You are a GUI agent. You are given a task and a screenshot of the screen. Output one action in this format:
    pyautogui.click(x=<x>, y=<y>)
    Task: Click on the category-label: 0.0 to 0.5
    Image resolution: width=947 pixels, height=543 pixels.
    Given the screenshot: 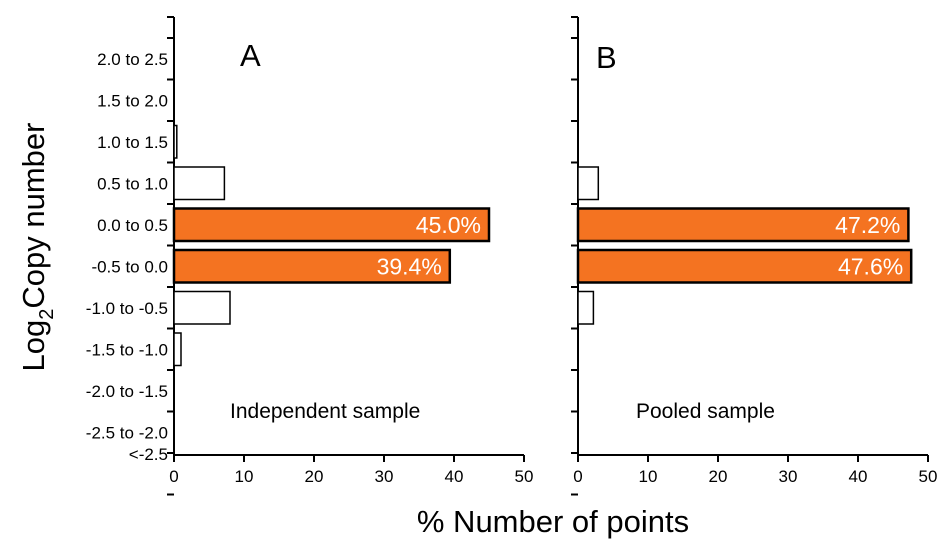 What is the action you would take?
    pyautogui.click(x=132, y=225)
    